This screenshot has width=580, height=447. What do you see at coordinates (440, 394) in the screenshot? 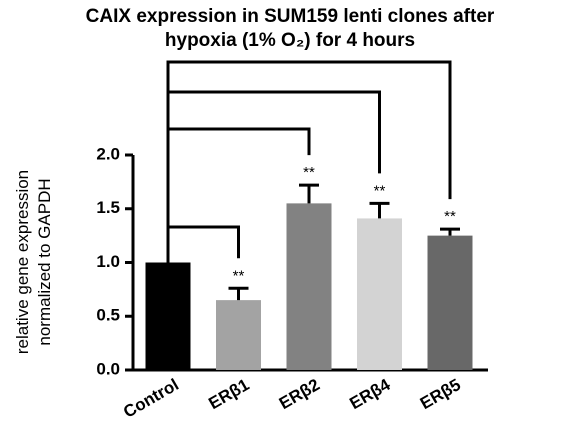
I see `x-tick-label: ERβ5` at bounding box center [440, 394].